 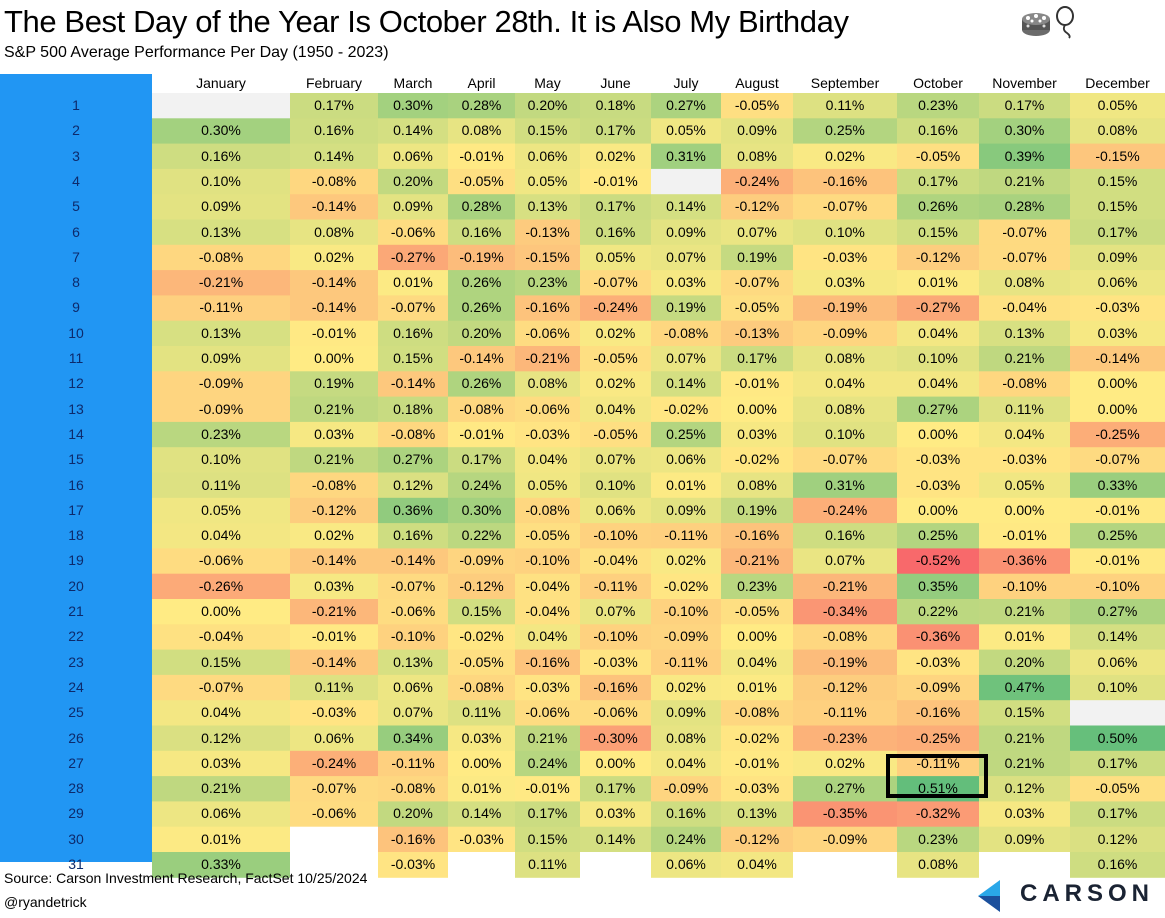 I want to click on cake-icon, so click(x=1036, y=24).